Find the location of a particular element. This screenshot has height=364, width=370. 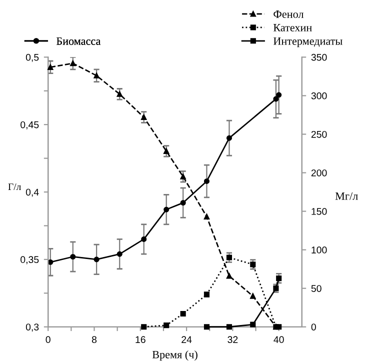

x-tick-label: 16 is located at coordinates (141, 340).